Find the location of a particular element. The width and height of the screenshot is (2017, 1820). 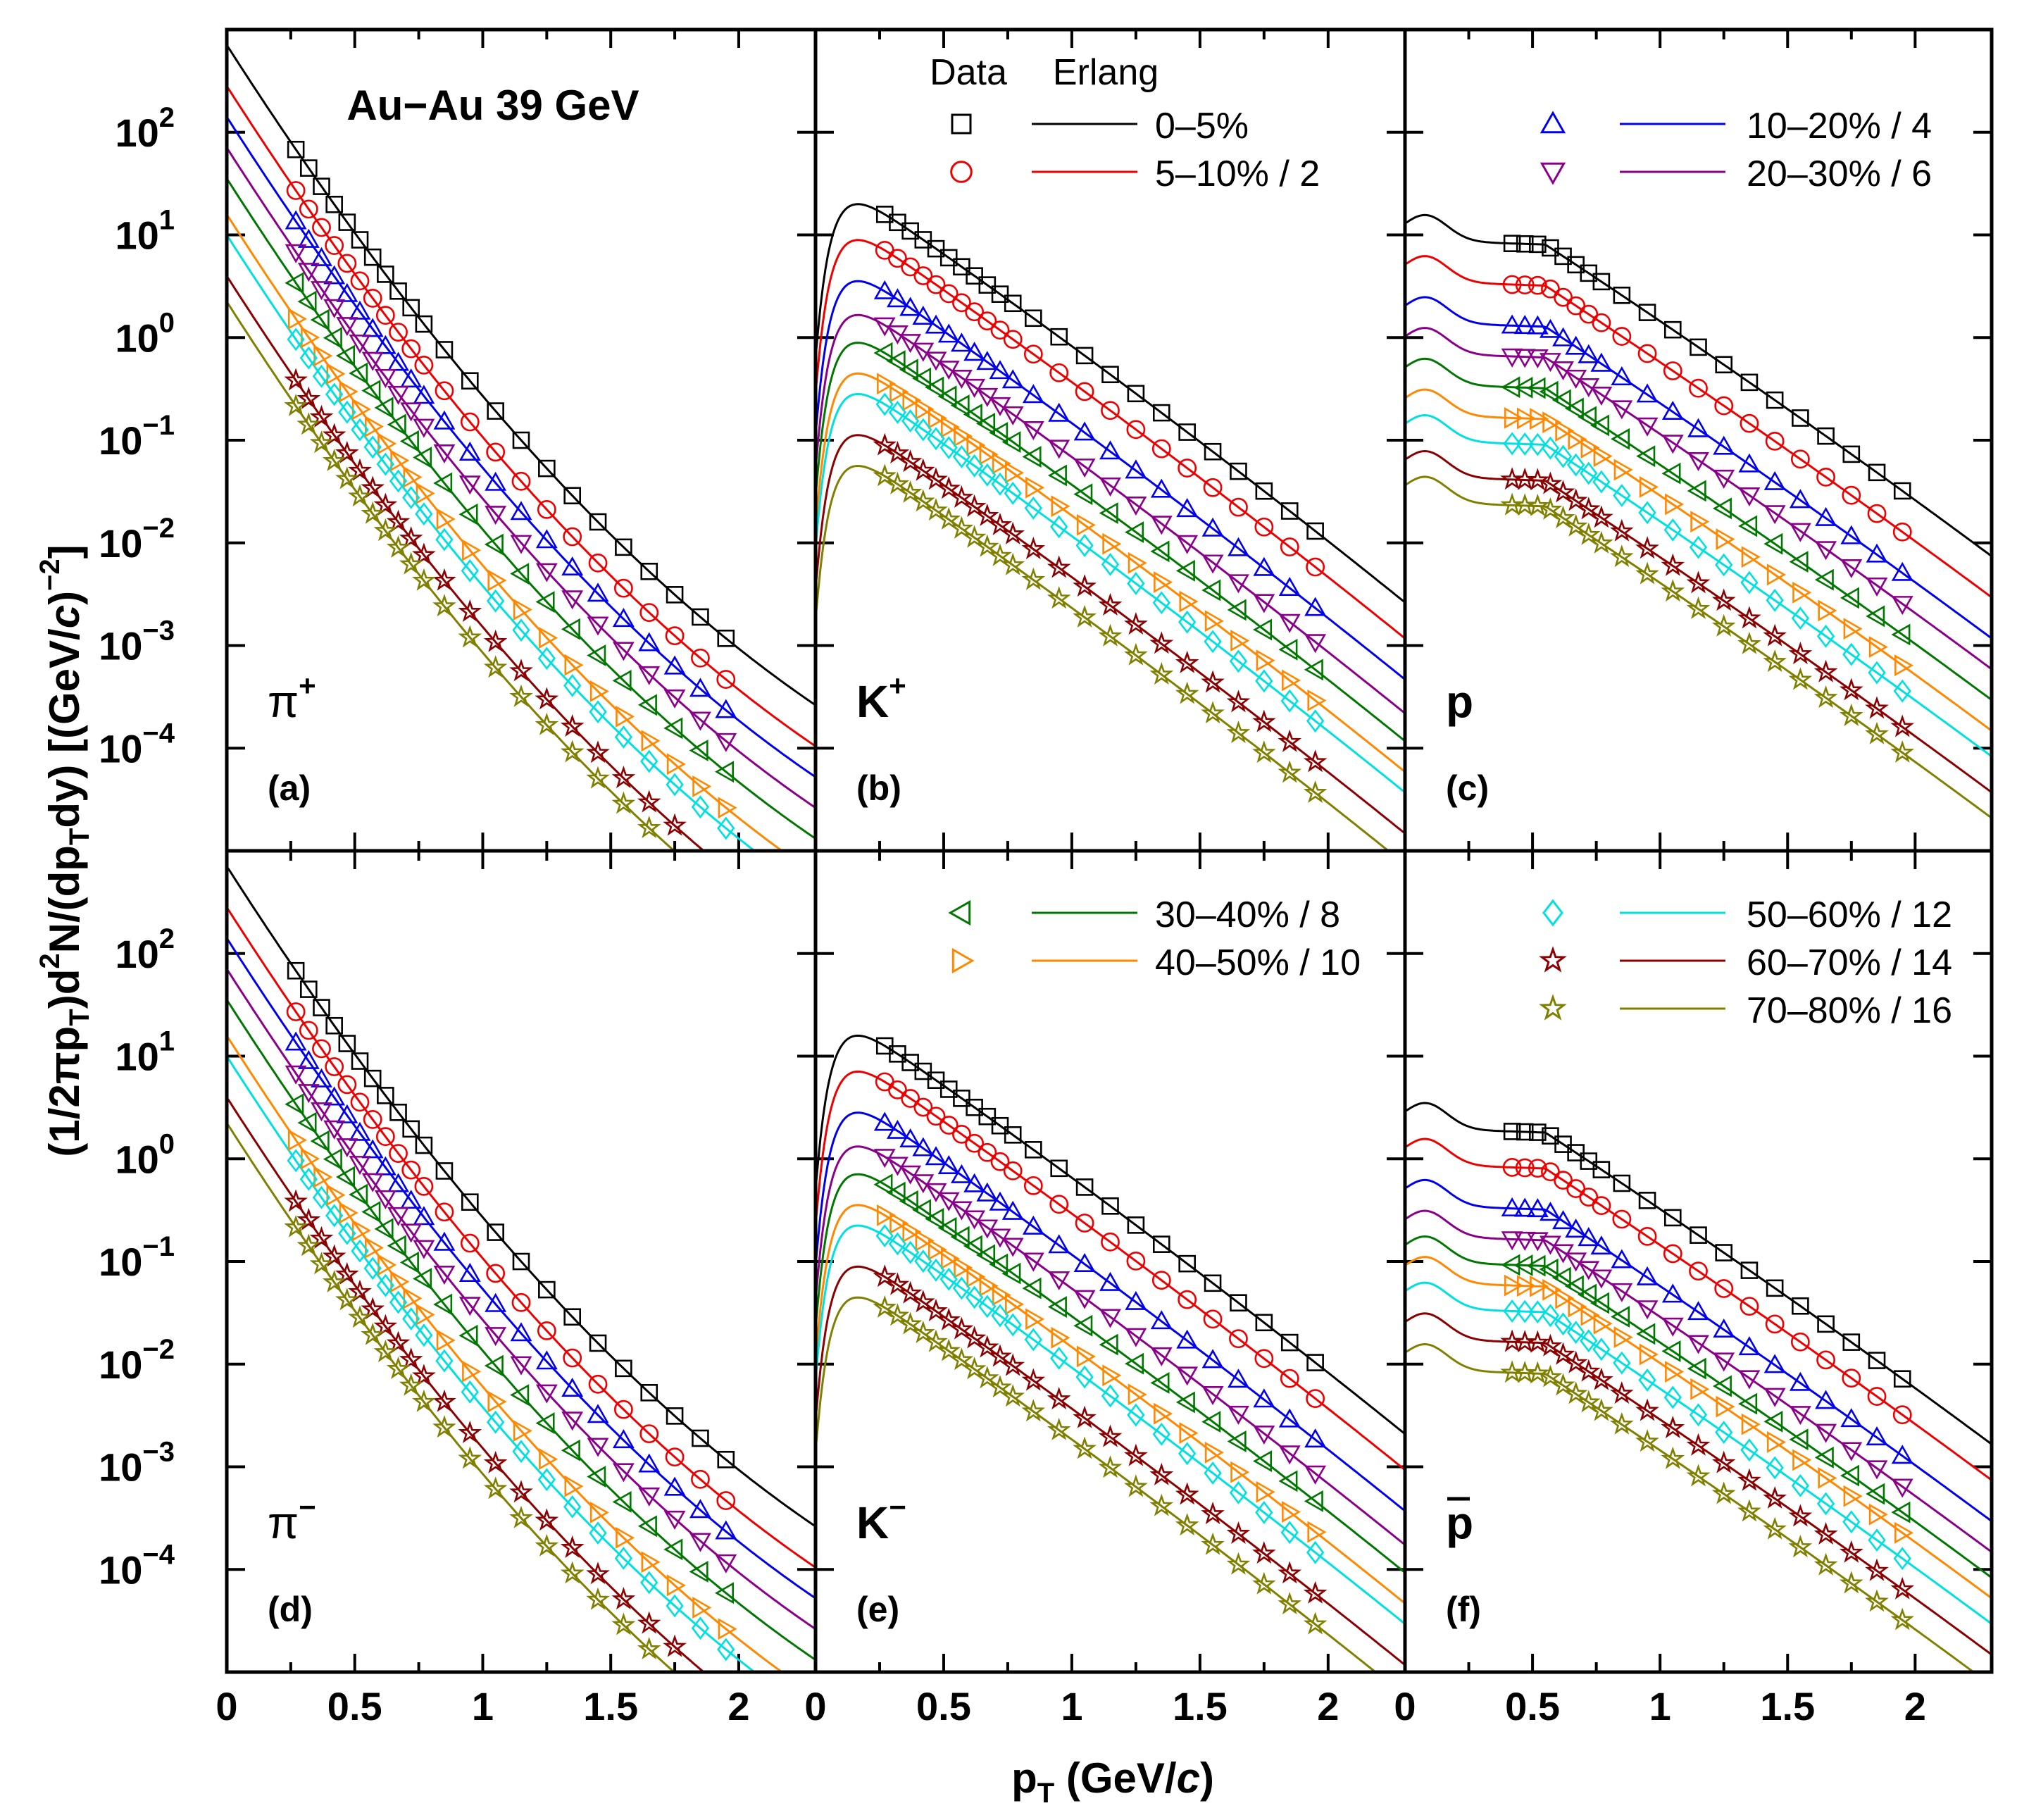

y-tick-label: 10−3 is located at coordinates (137, 1463).